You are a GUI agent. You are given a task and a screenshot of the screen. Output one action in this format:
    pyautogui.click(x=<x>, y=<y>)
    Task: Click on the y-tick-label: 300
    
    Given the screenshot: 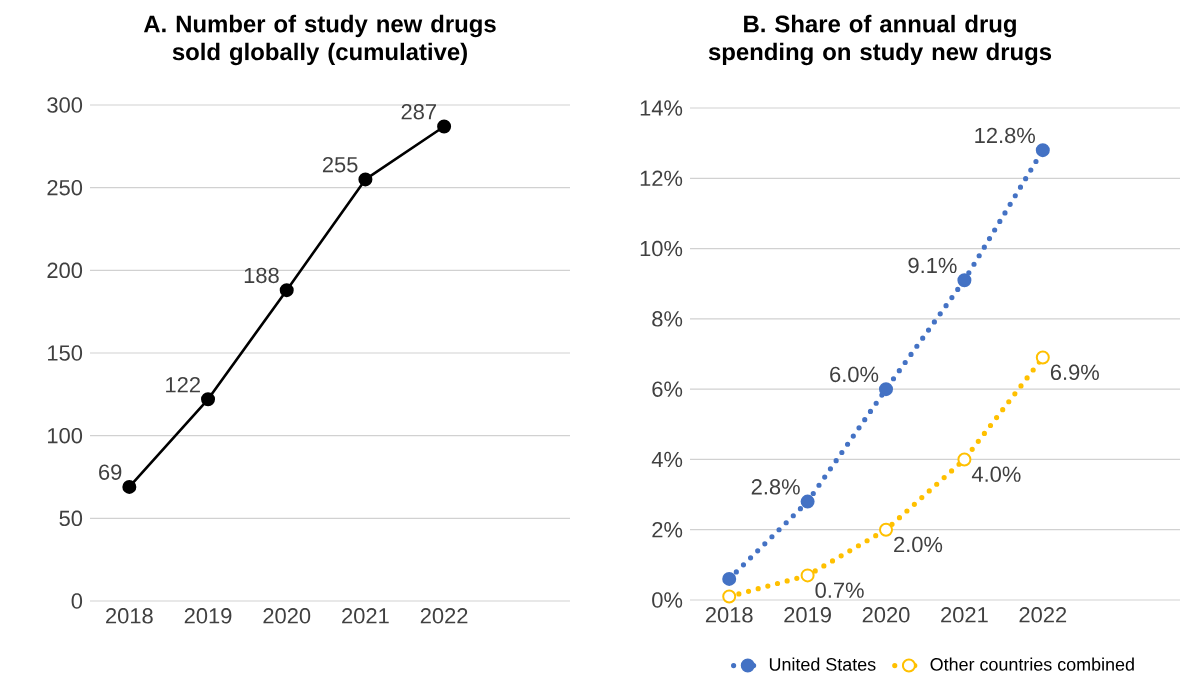 What is the action you would take?
    pyautogui.click(x=65, y=105)
    